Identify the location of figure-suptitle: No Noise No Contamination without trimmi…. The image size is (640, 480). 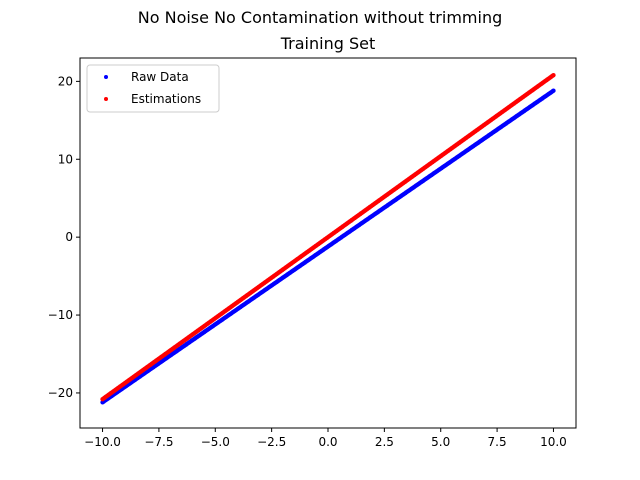
(320, 17).